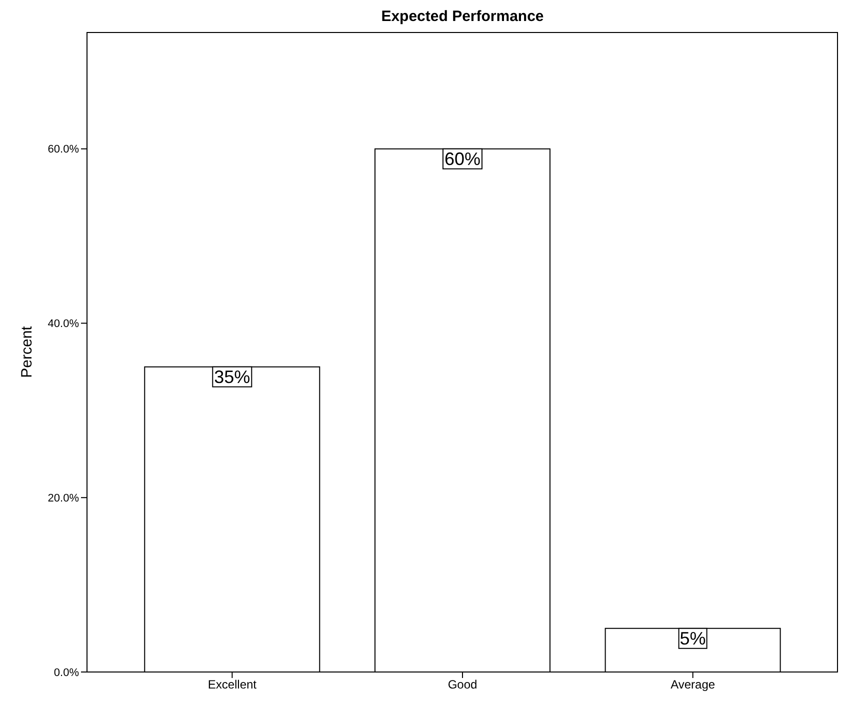 The image size is (856, 704). What do you see at coordinates (64, 498) in the screenshot?
I see `y-tick-label: 20.0%` at bounding box center [64, 498].